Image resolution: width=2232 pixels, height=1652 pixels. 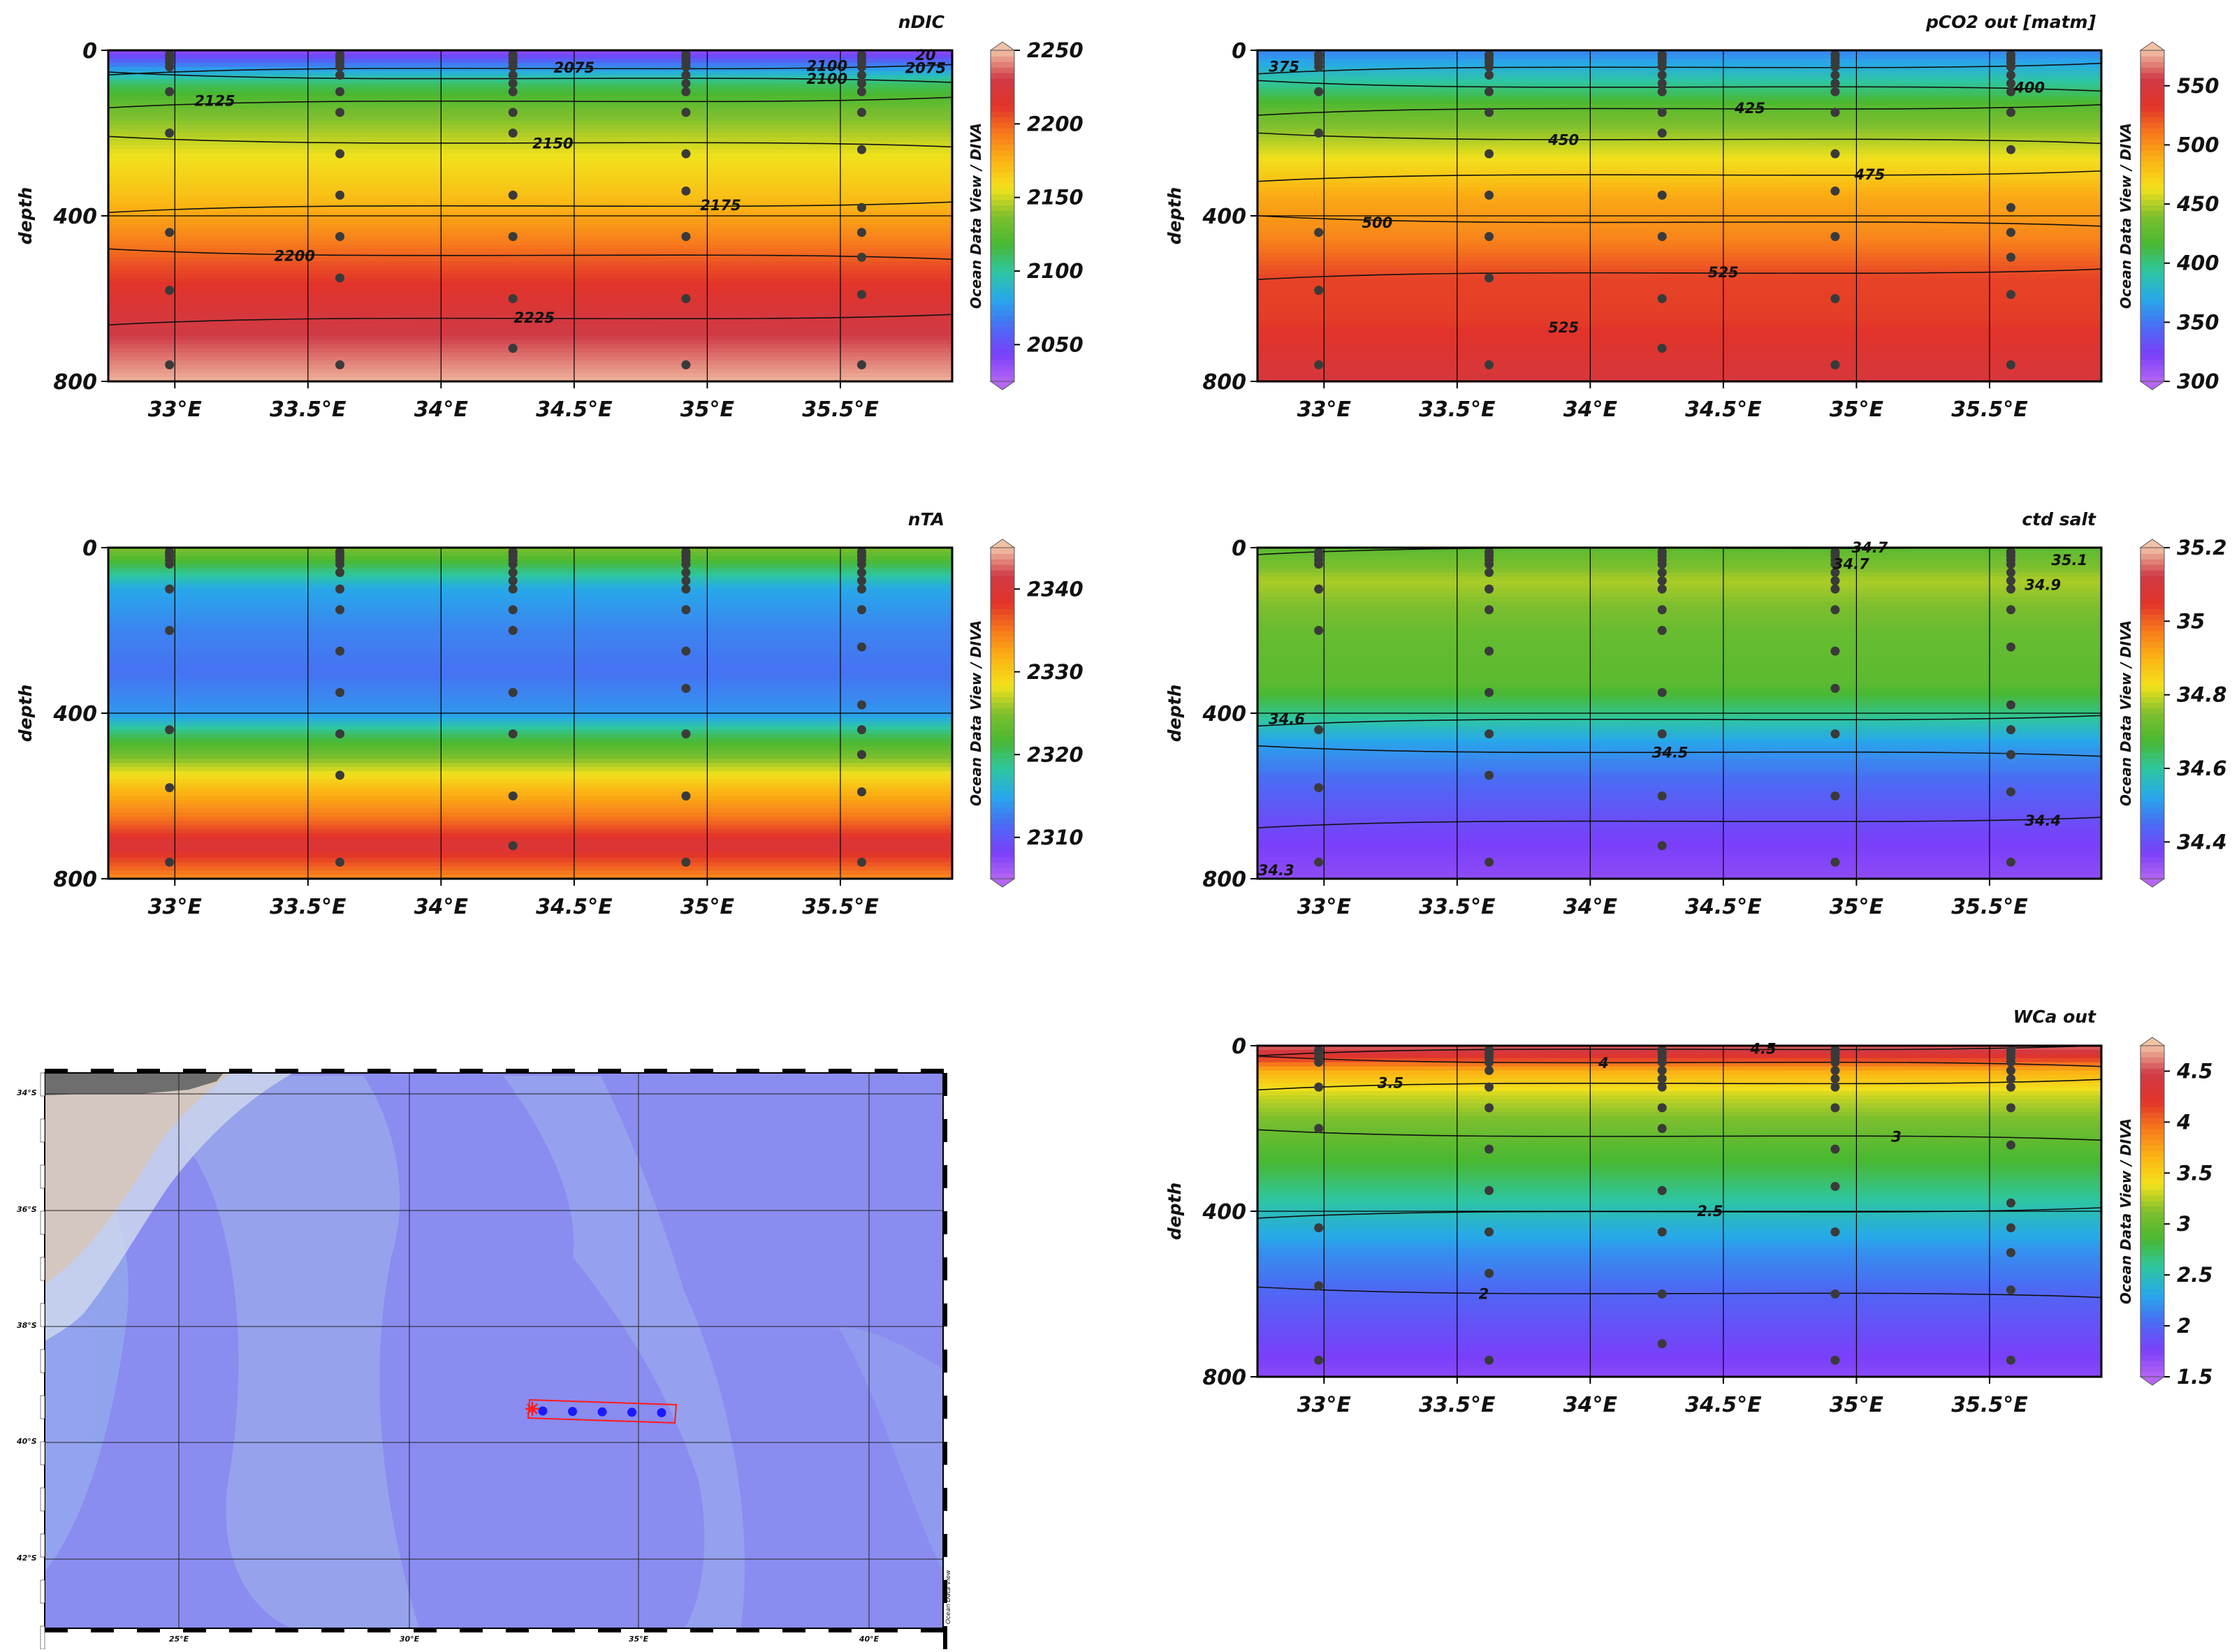 What do you see at coordinates (840, 409) in the screenshot?
I see `x-tick-label: 35.5°E` at bounding box center [840, 409].